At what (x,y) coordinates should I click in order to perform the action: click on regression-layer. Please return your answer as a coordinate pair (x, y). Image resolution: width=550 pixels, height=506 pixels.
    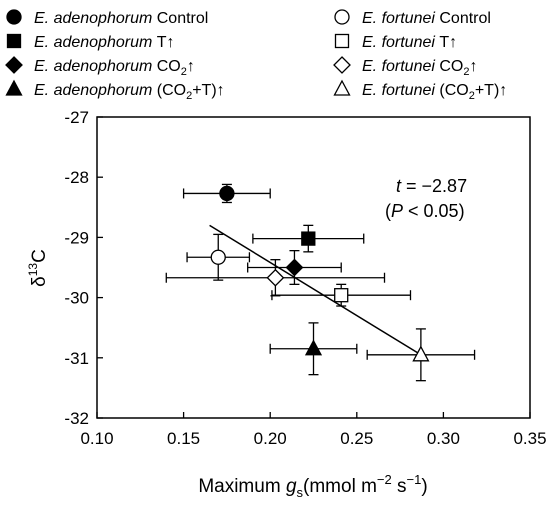
    Looking at the image, I should click on (315, 290).